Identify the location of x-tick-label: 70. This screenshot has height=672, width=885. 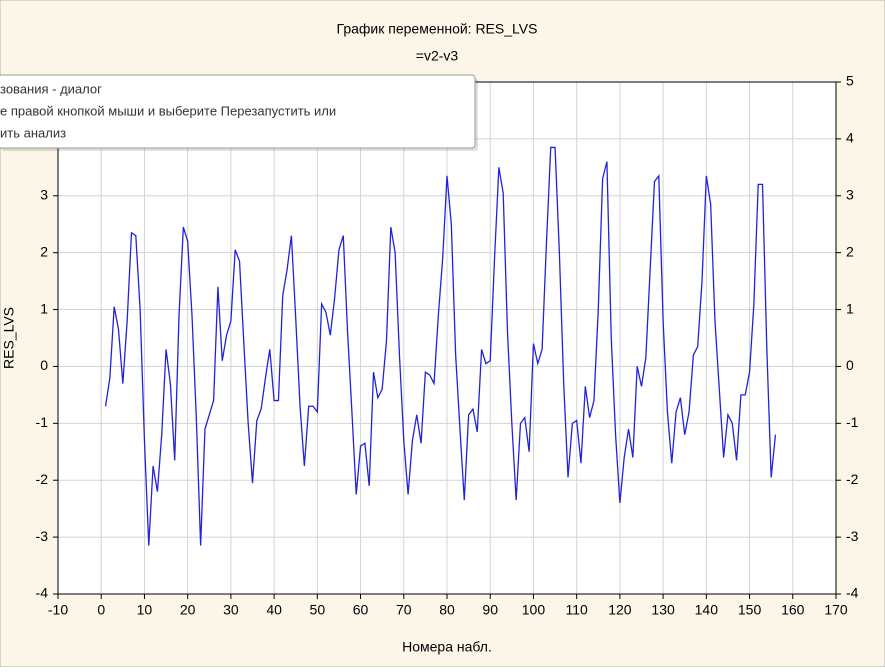
(404, 610).